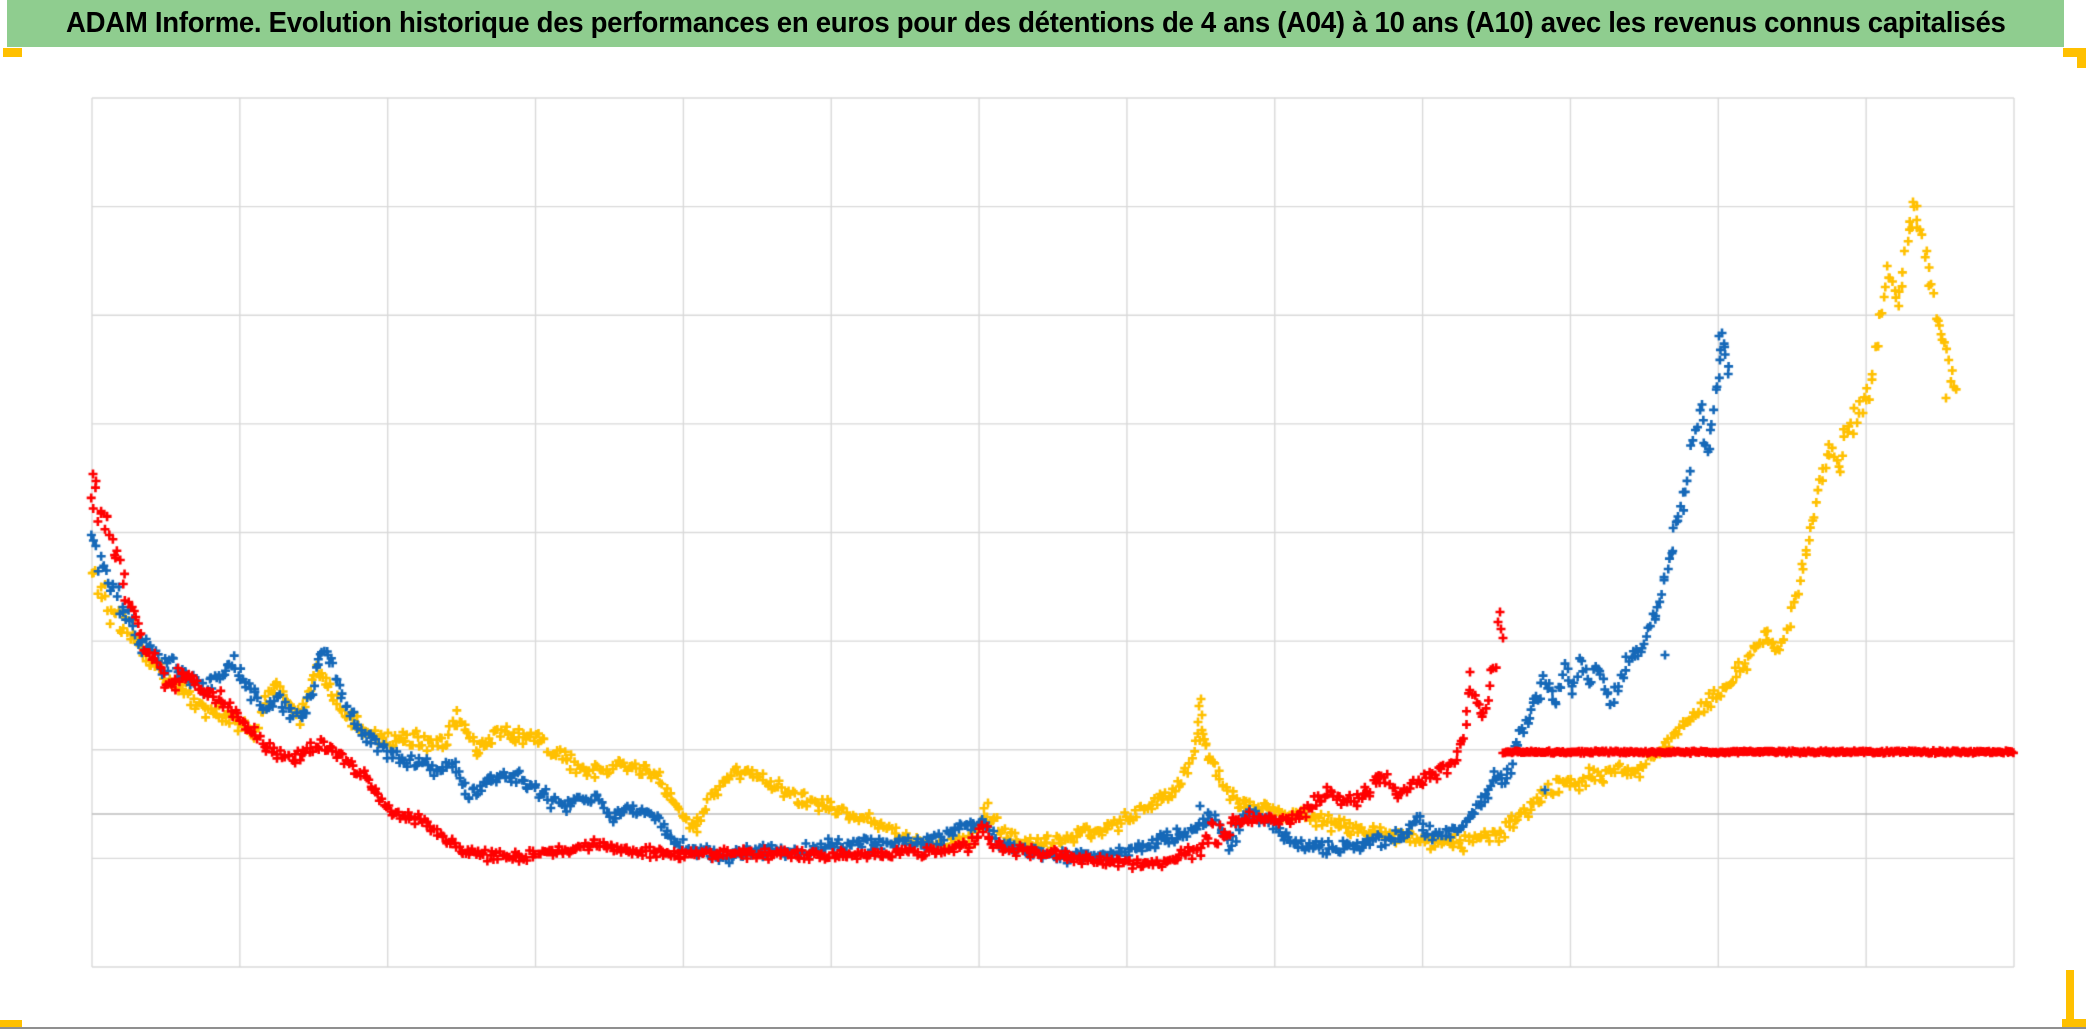 The image size is (2086, 1031). Describe the element at coordinates (2081, 58) in the screenshot. I see `print-area-corner-mark-top-right-vertical` at that location.